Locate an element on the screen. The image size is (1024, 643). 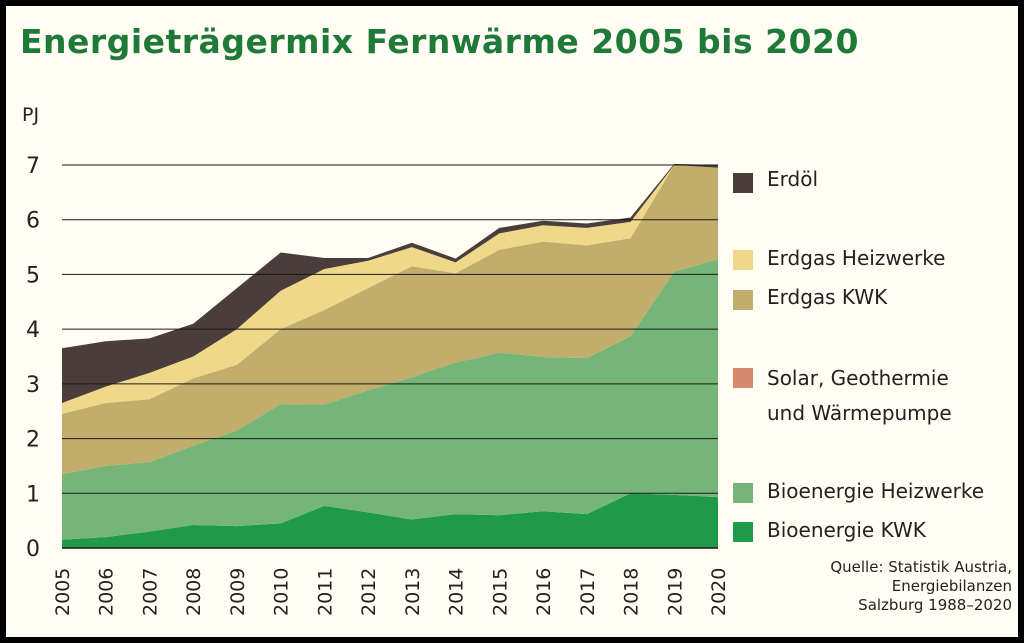
x-tick-label: 2011 is located at coordinates (325, 592).